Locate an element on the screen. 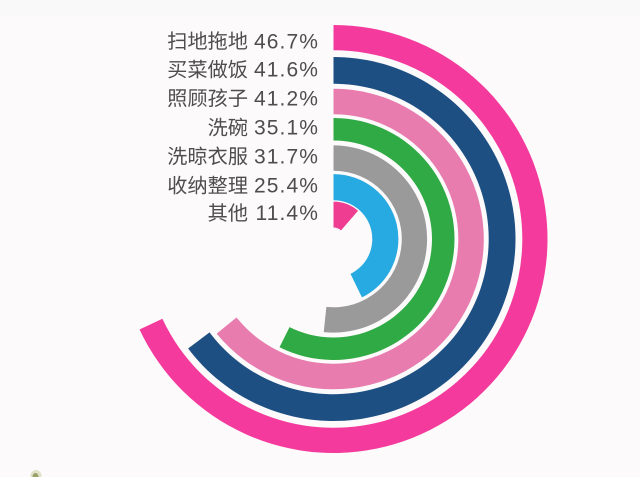  svg-text: 35.1% is located at coordinates (286, 128).